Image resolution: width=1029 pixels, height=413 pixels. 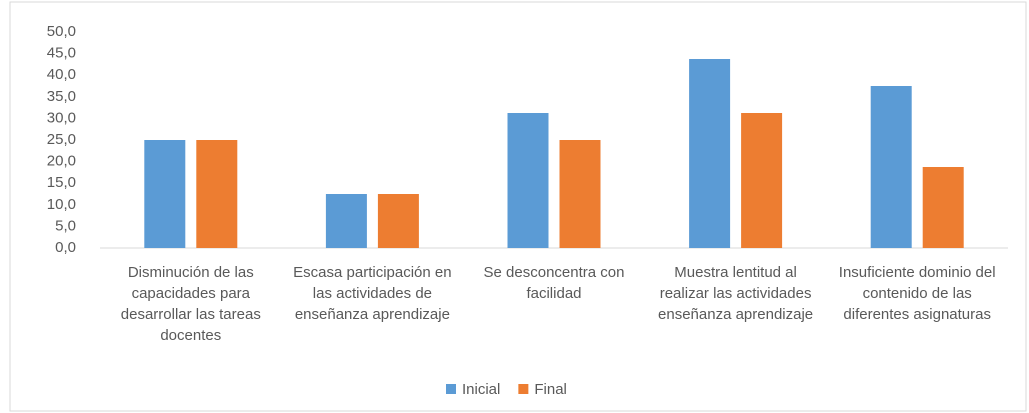 What do you see at coordinates (61, 117) in the screenshot?
I see `y-tick-label: 30,0` at bounding box center [61, 117].